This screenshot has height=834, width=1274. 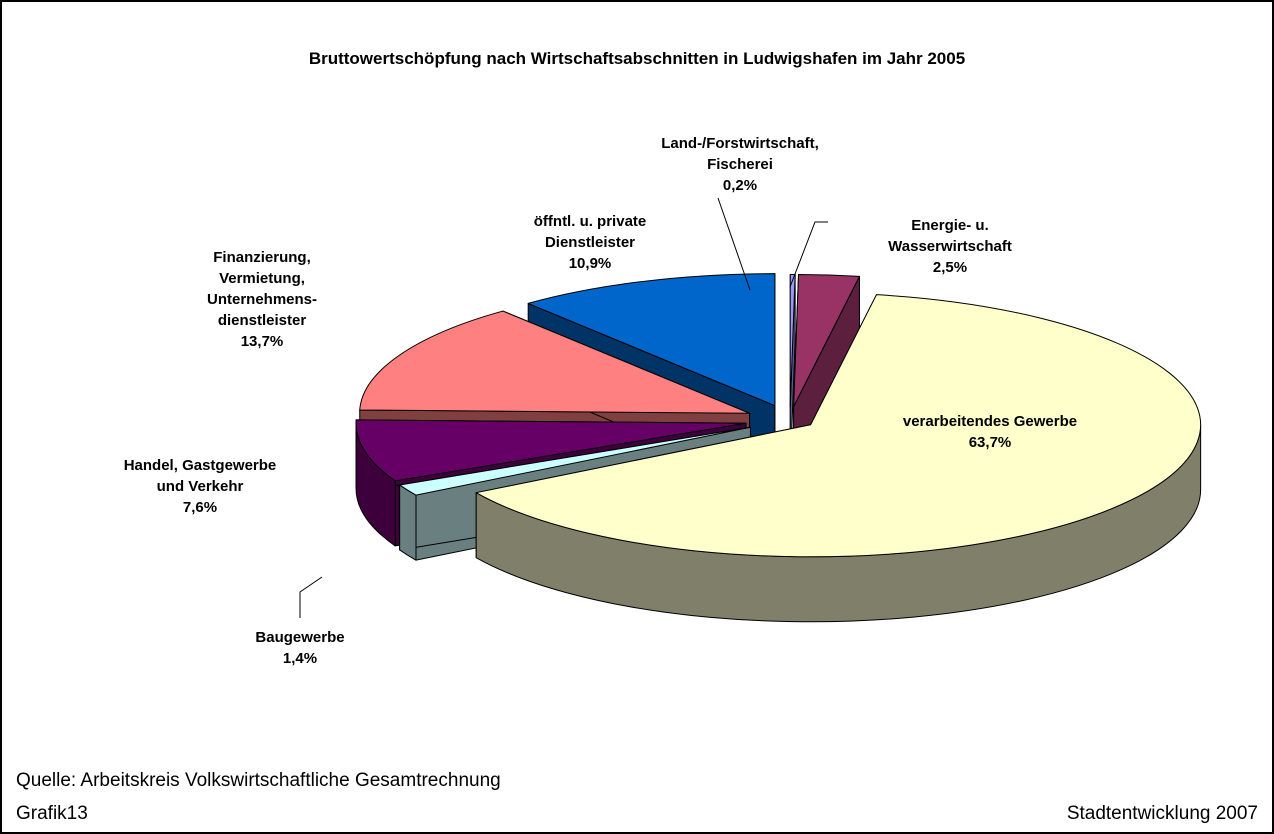 I want to click on figure-id: Grafik13, so click(x=52, y=813).